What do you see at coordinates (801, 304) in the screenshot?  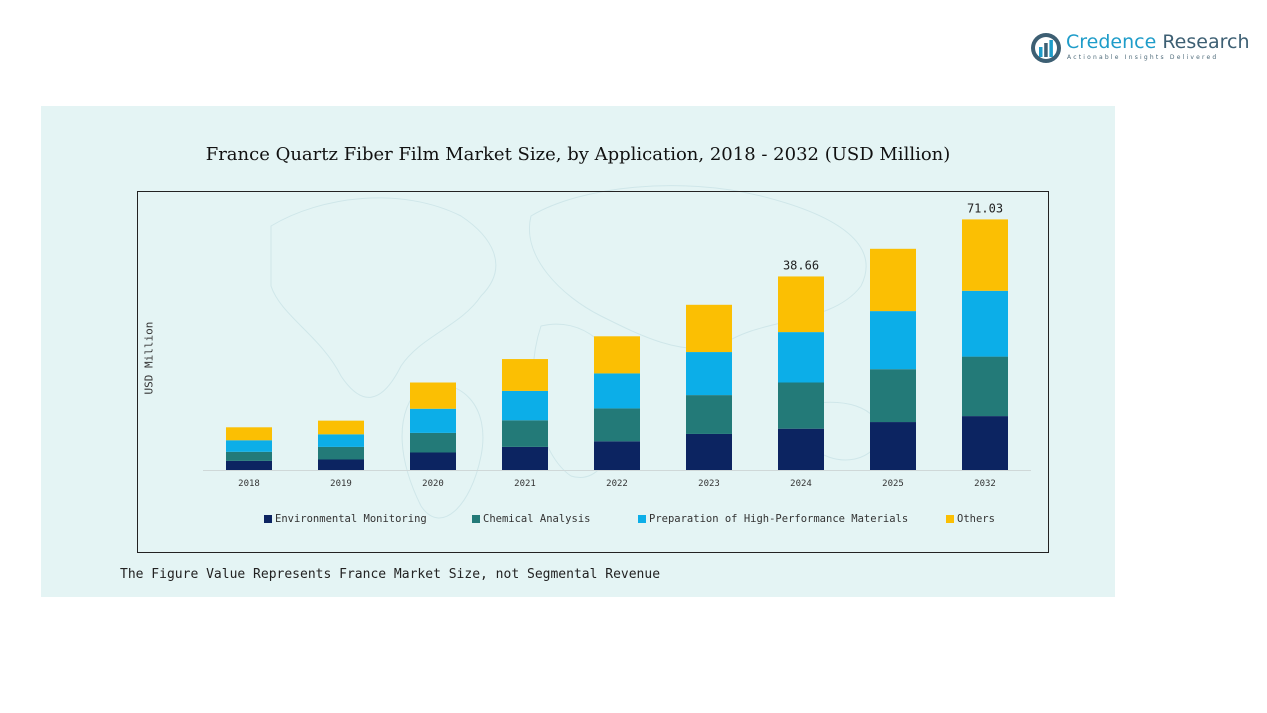 I see `bar-others-2024` at bounding box center [801, 304].